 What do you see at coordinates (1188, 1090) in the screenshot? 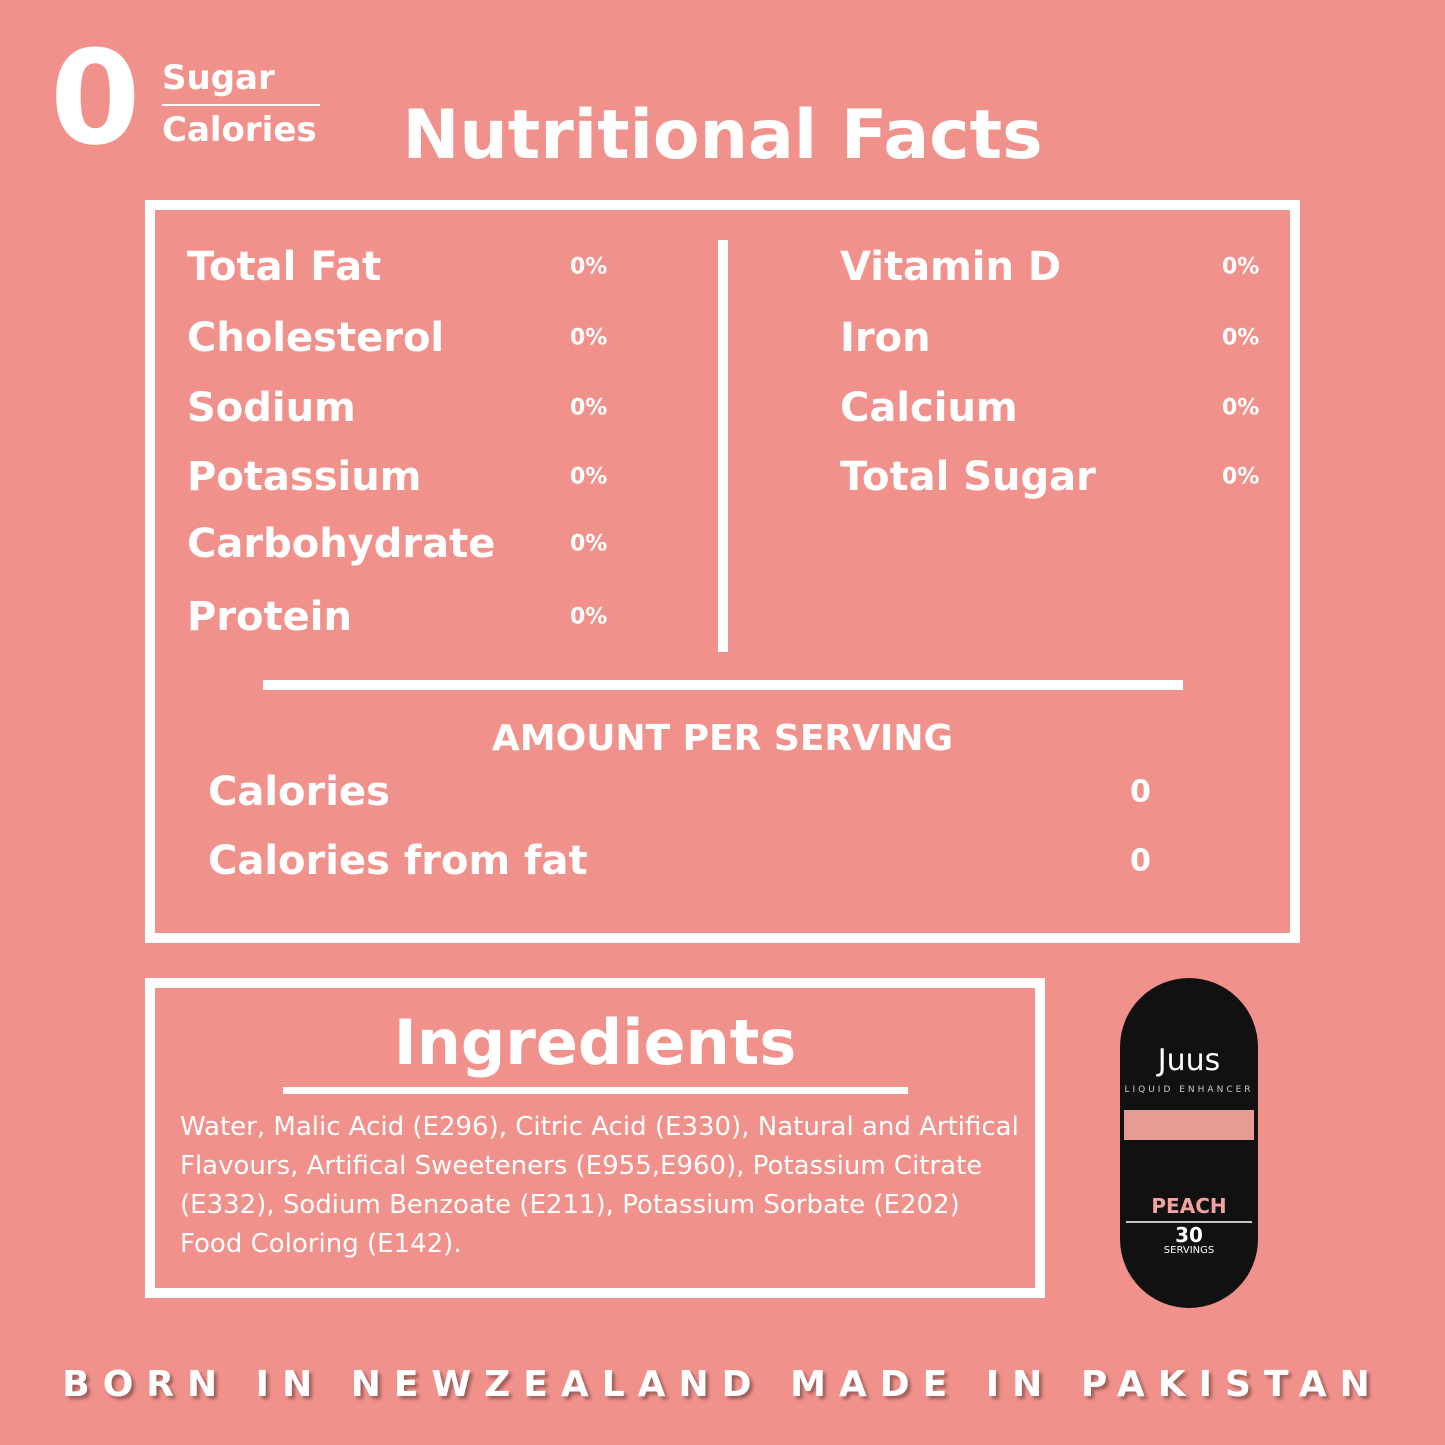
I see `tagline: LIQUID ENHANCER` at bounding box center [1188, 1090].